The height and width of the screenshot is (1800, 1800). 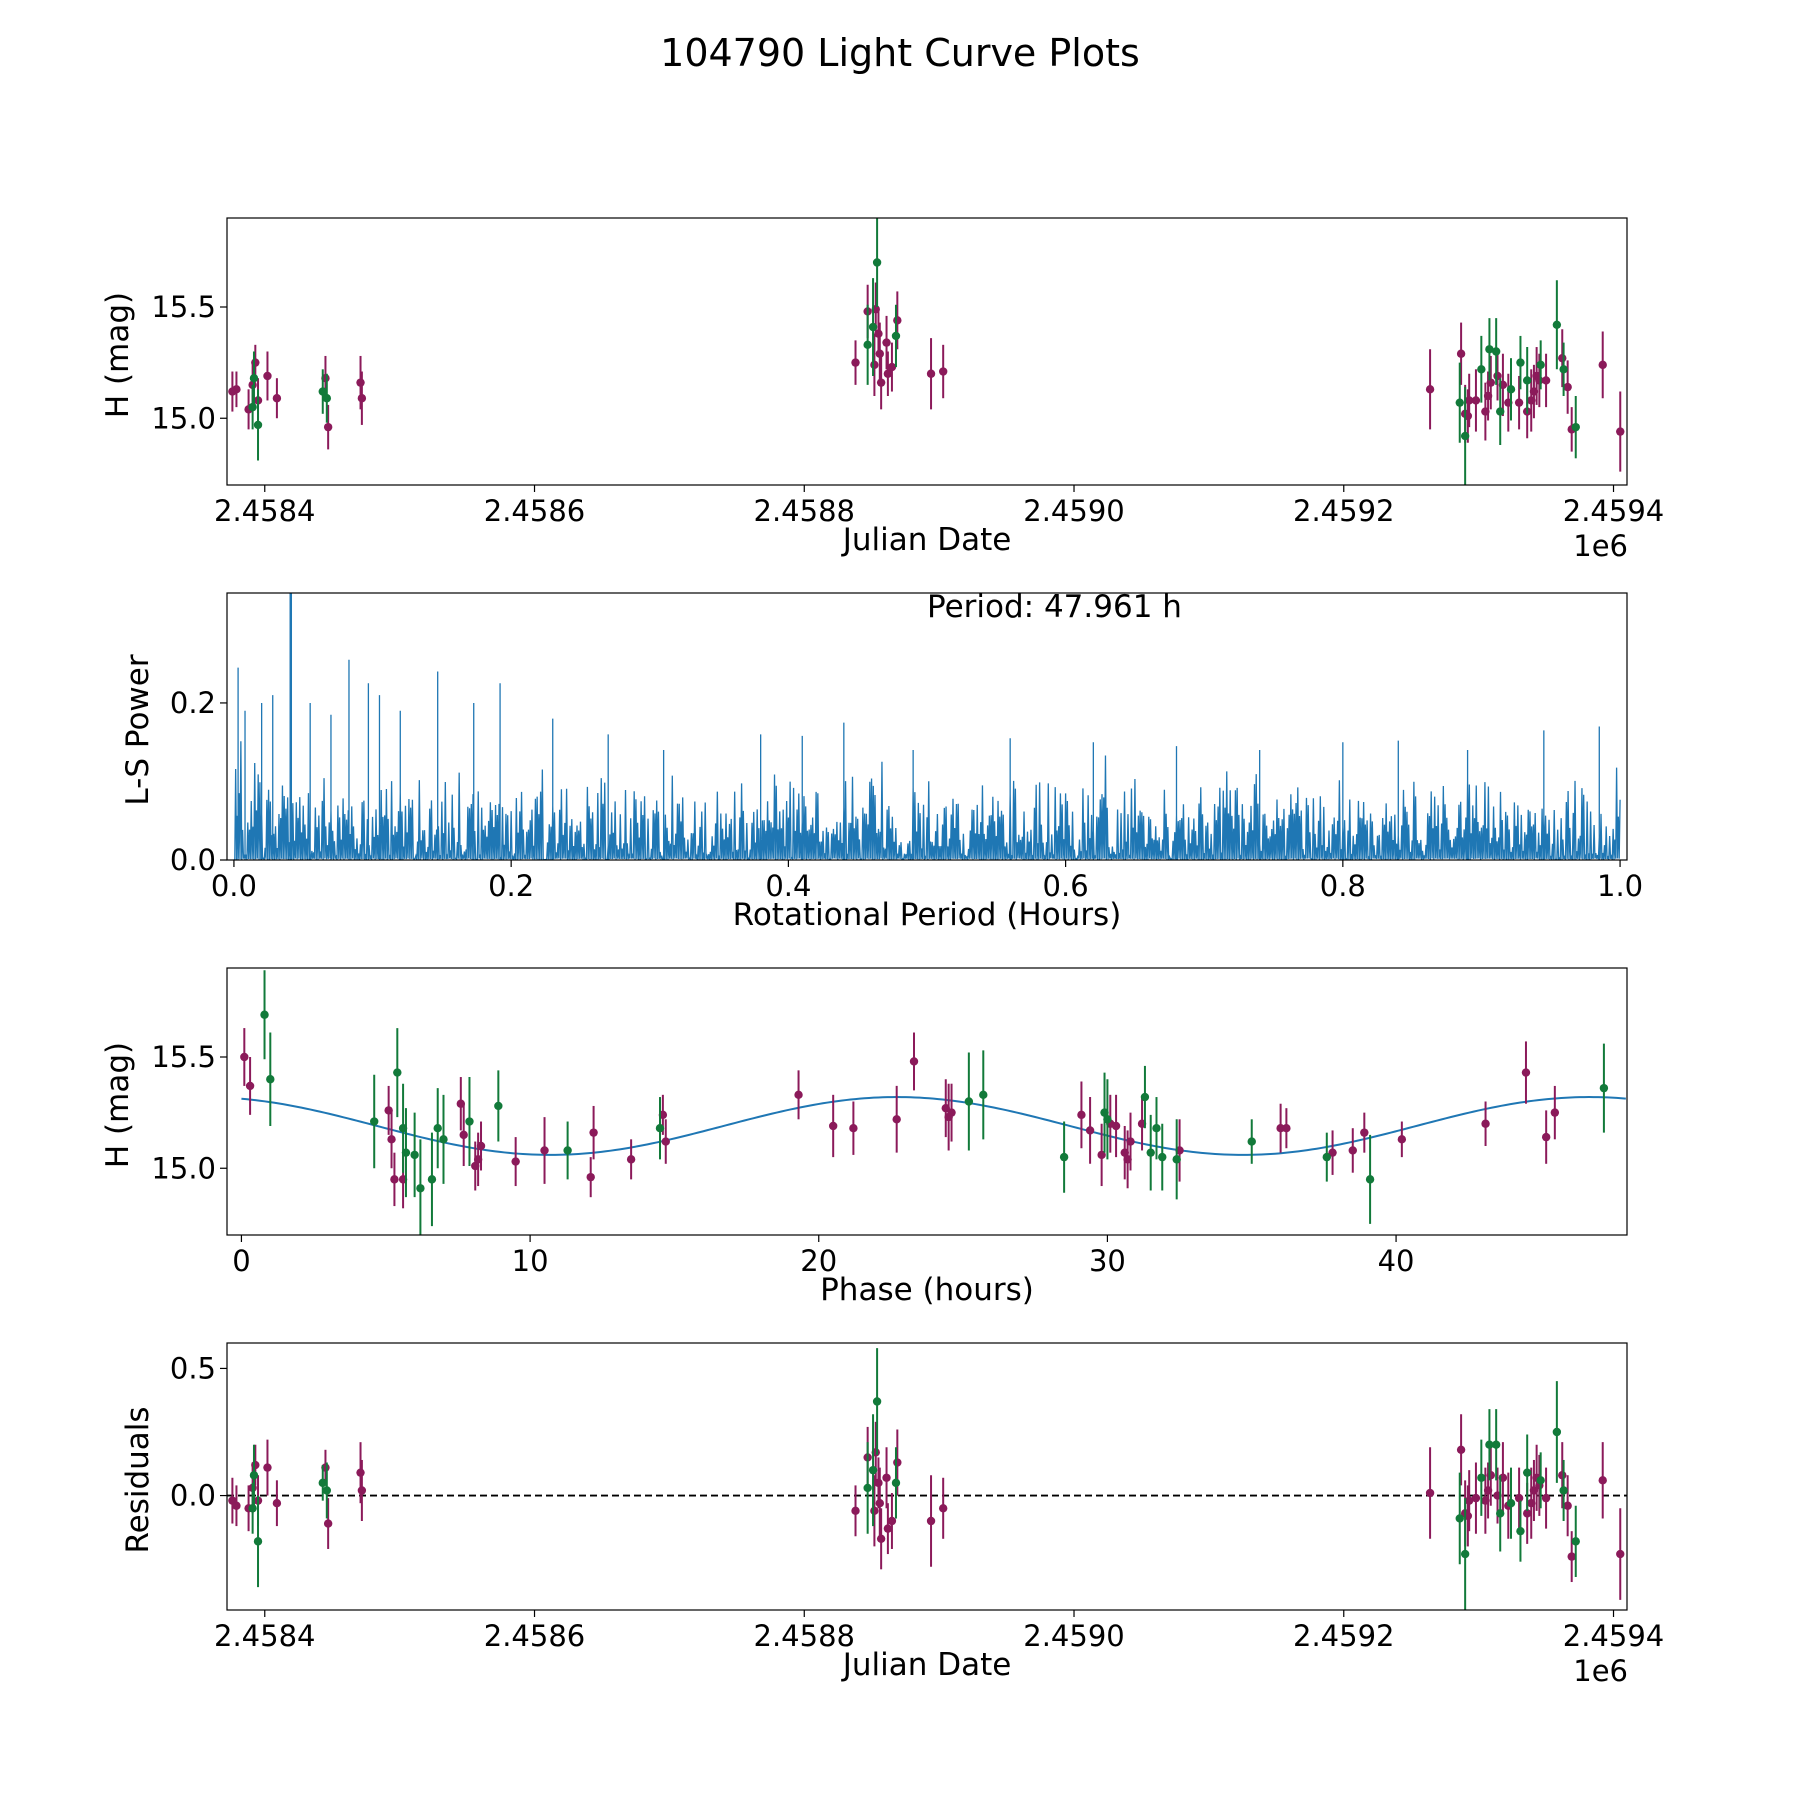 I want to click on lightcurve-frame, so click(x=927, y=351).